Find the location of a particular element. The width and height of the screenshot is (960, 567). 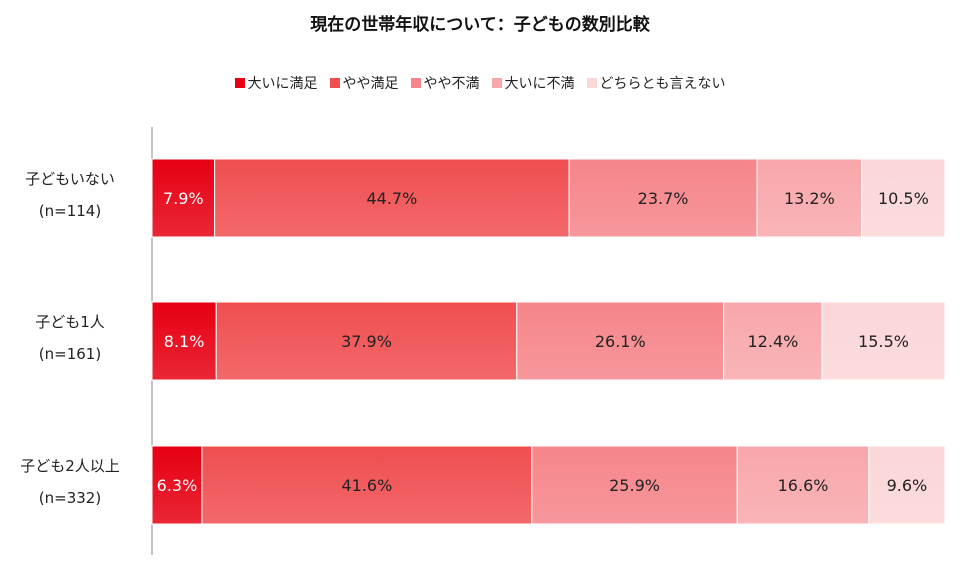

category-n-label: (n=114) is located at coordinates (70, 211).